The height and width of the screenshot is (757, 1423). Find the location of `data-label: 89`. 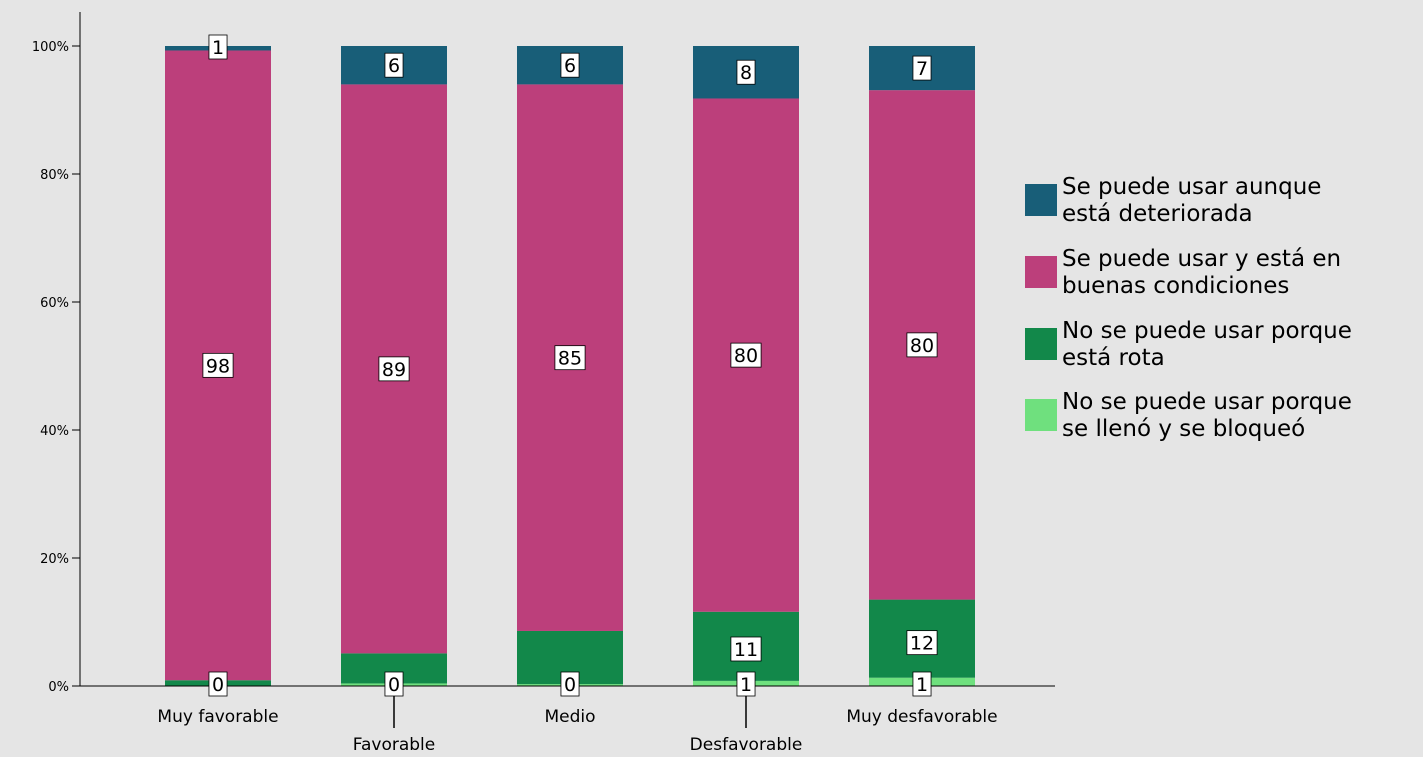

data-label: 89 is located at coordinates (394, 370).